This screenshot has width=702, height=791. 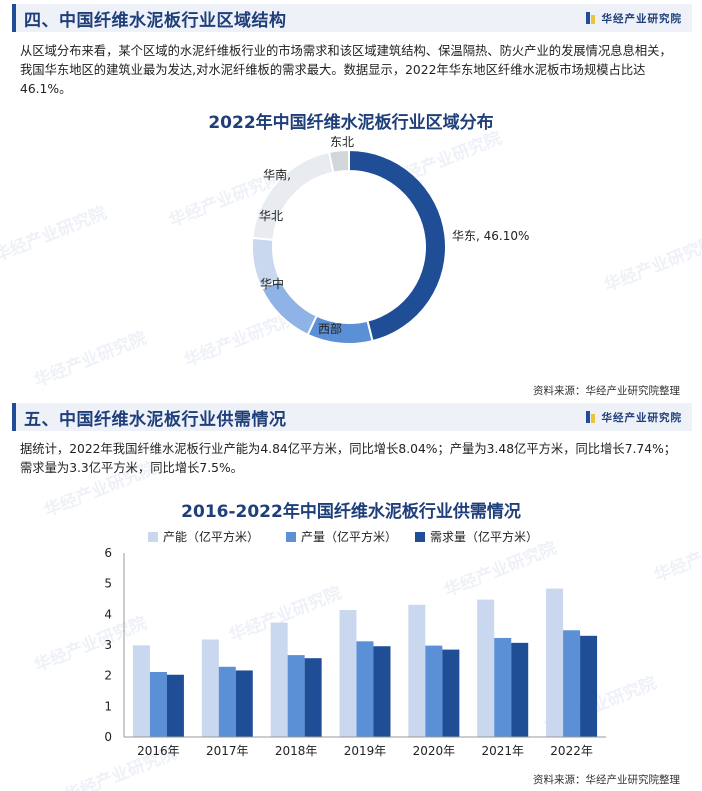 What do you see at coordinates (365, 689) in the screenshot?
I see `bar-2019年-1` at bounding box center [365, 689].